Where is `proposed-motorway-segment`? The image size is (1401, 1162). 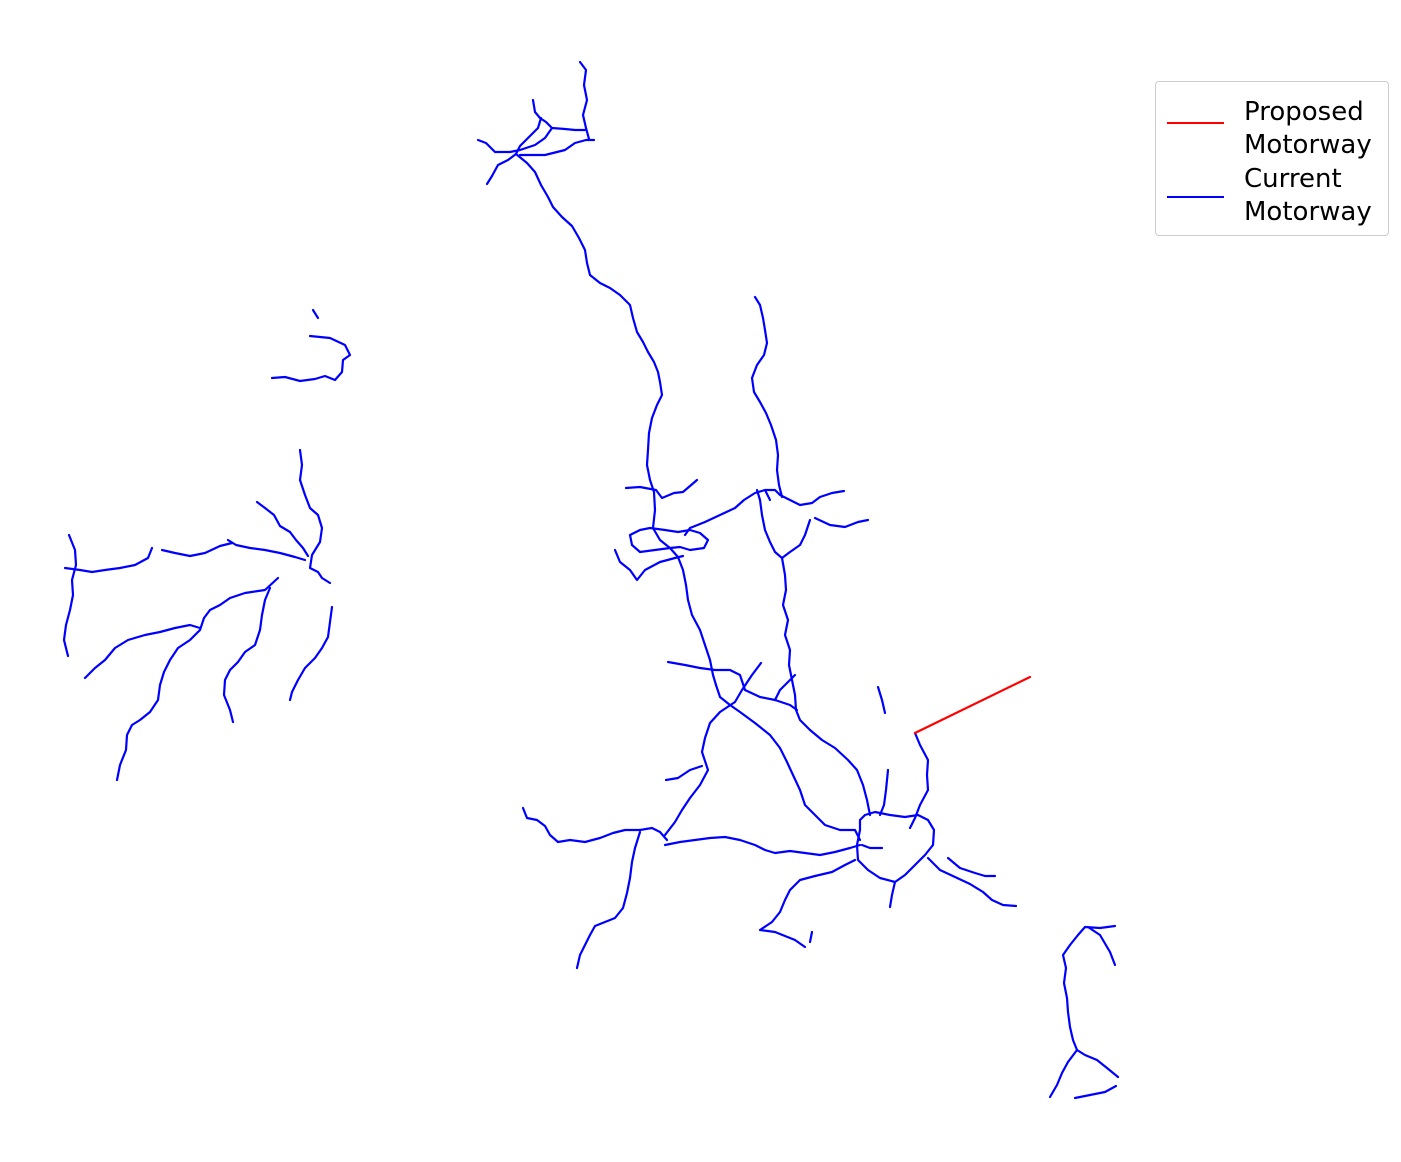
proposed-motorway-segment is located at coordinates (972, 705).